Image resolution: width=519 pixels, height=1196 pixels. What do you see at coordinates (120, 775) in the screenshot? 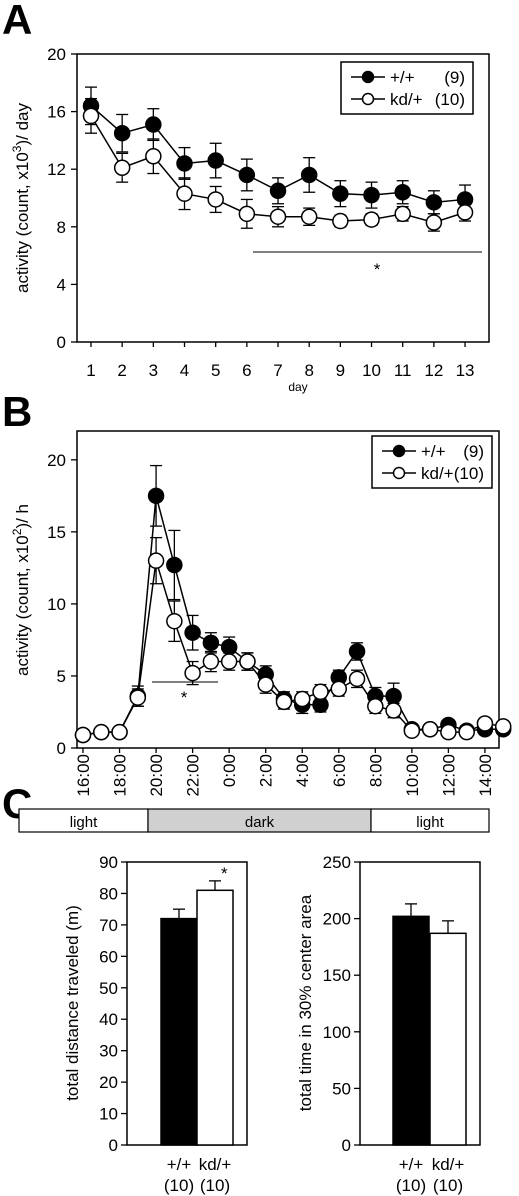
I see `x-tick-label: 18:00` at bounding box center [120, 775].